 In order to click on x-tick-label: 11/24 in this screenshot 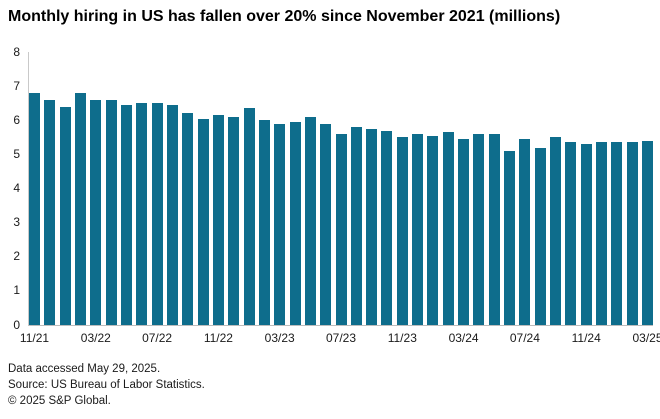, I will do `click(586, 338)`.